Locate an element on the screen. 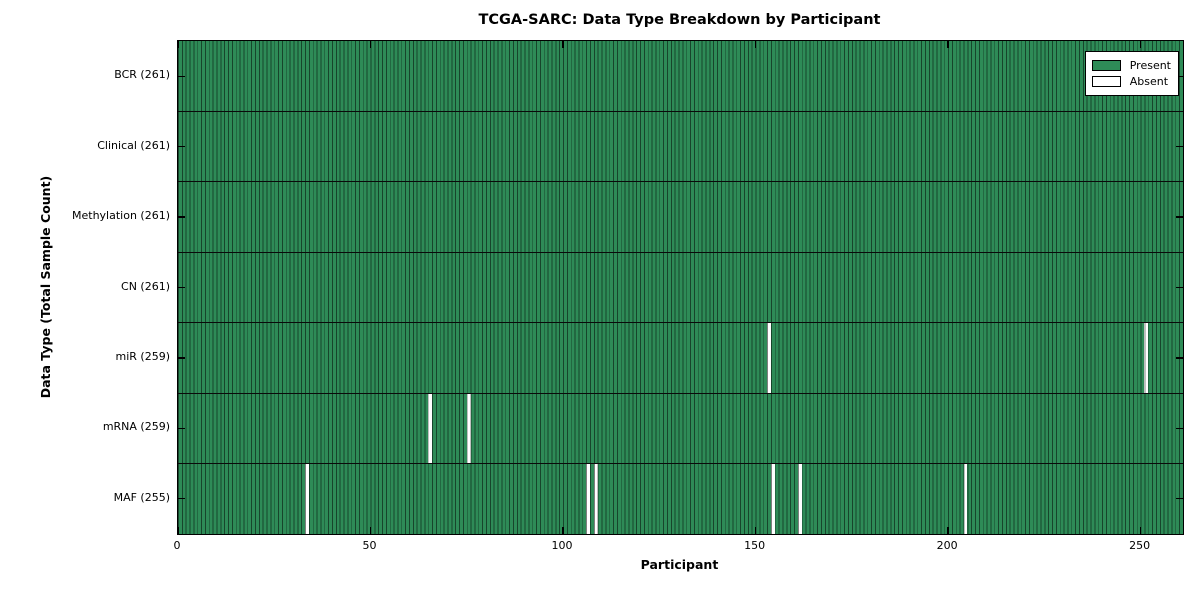 This screenshot has width=1200, height=600. x-tick-label: 0 is located at coordinates (177, 545).